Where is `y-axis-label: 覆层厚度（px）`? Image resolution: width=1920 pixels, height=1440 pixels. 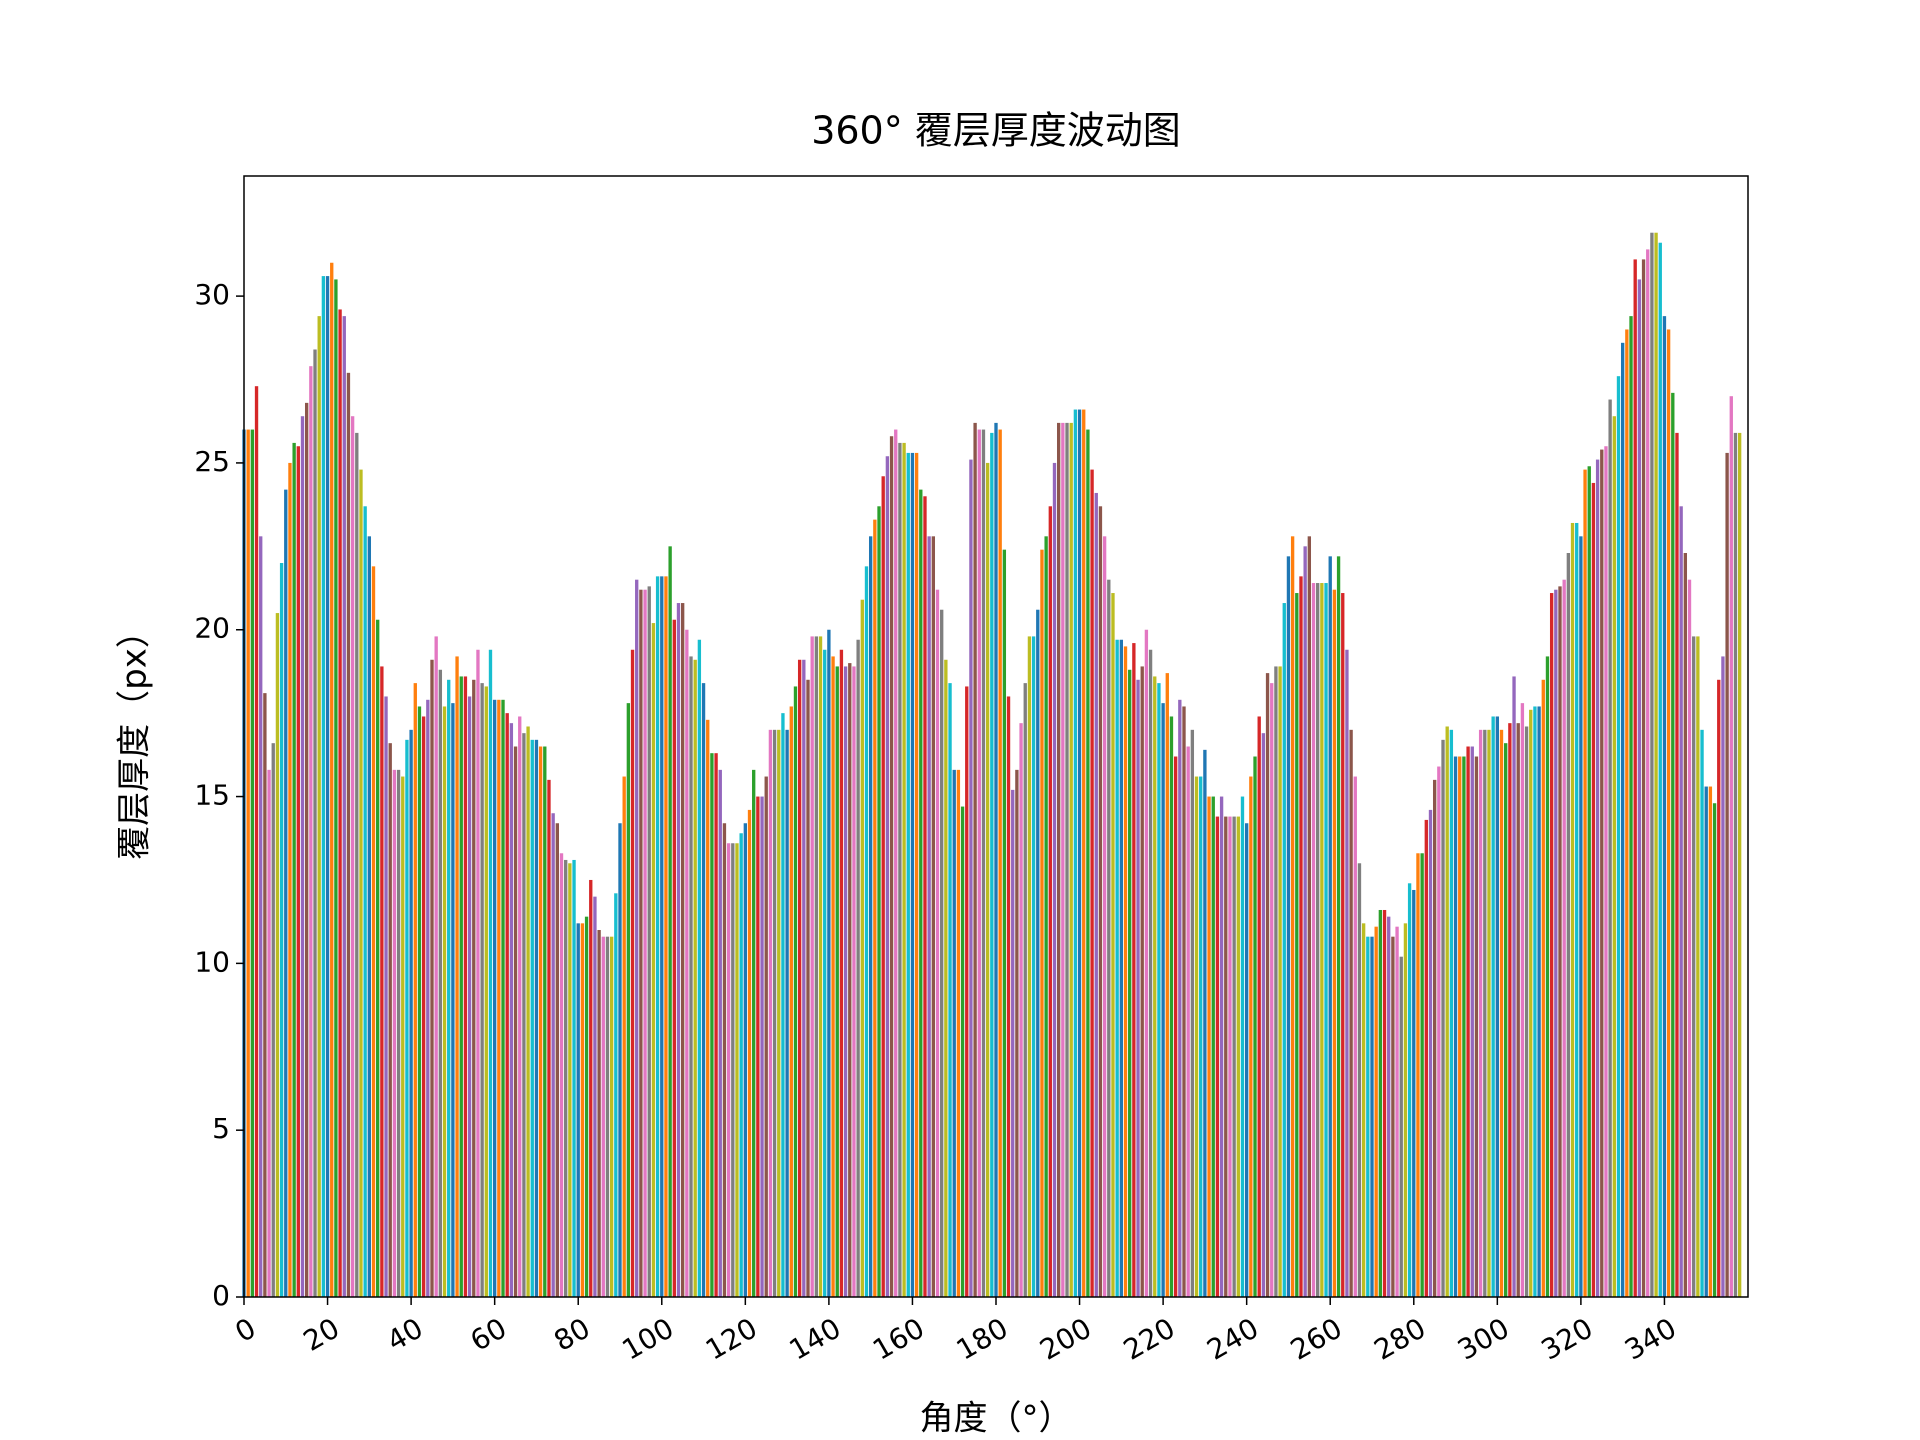 y-axis-label: 覆层厚度（px） is located at coordinates (135, 737).